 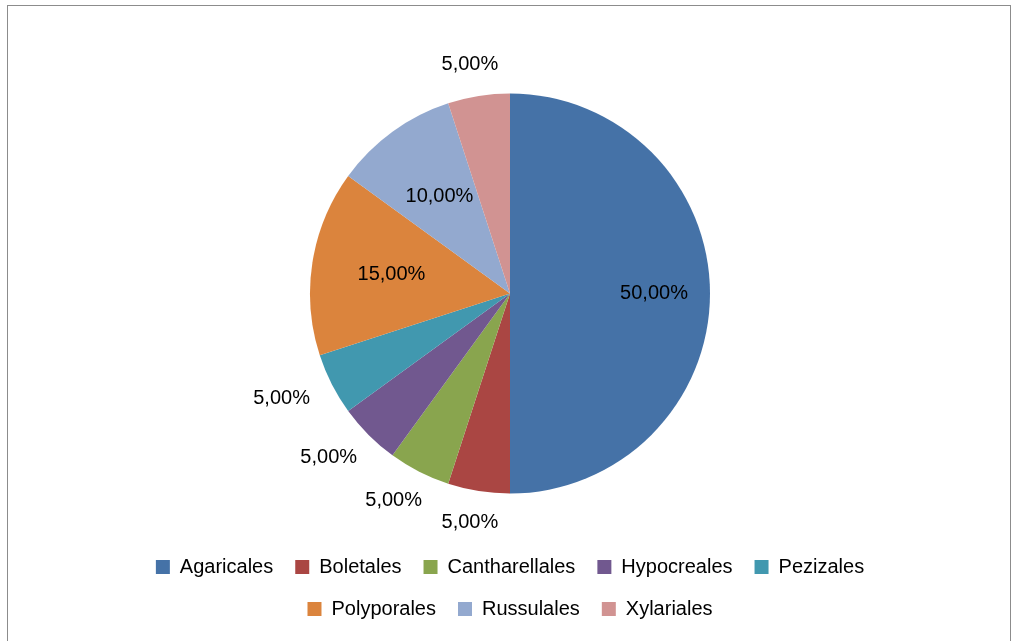 What do you see at coordinates (226, 565) in the screenshot?
I see `legend-label: Agaricales` at bounding box center [226, 565].